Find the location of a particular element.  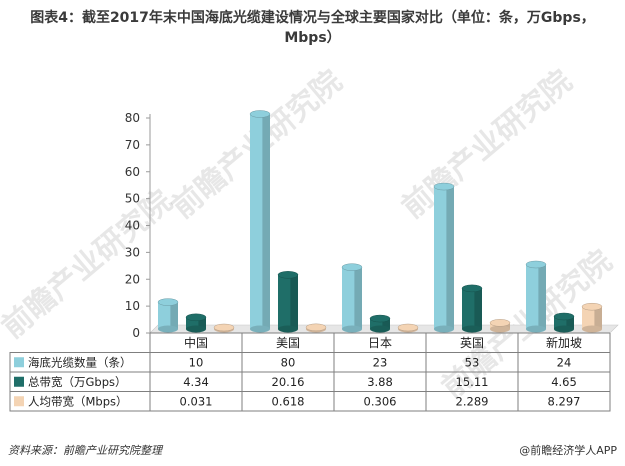

data-table-cell: 0.031 is located at coordinates (196, 401).